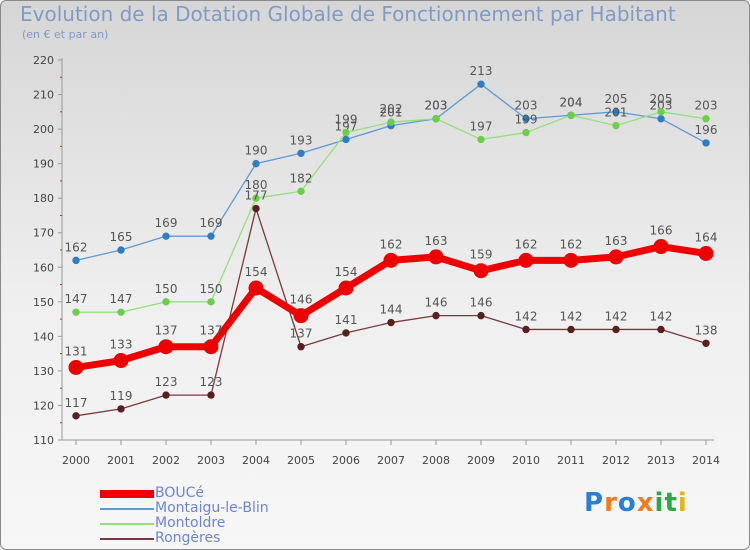 The image size is (750, 550). What do you see at coordinates (256, 151) in the screenshot?
I see `data-label-montaigu-le-blin: 190` at bounding box center [256, 151].